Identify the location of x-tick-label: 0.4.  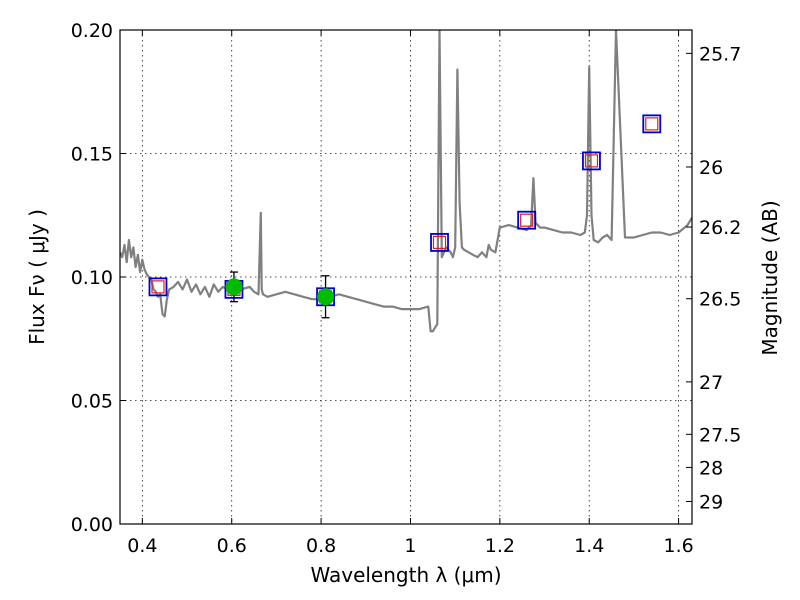
(142, 546).